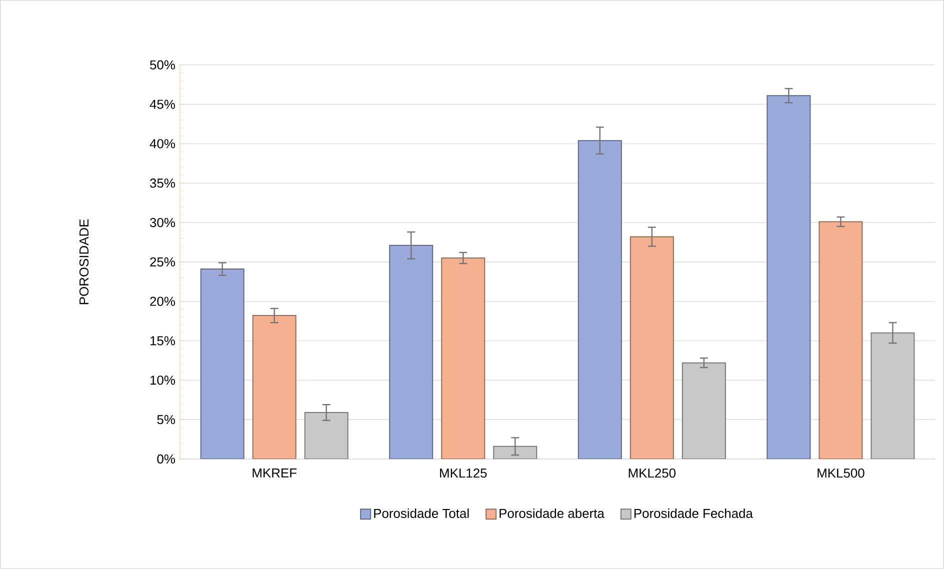 Image resolution: width=944 pixels, height=569 pixels. I want to click on y-tick-label: 5%, so click(166, 419).